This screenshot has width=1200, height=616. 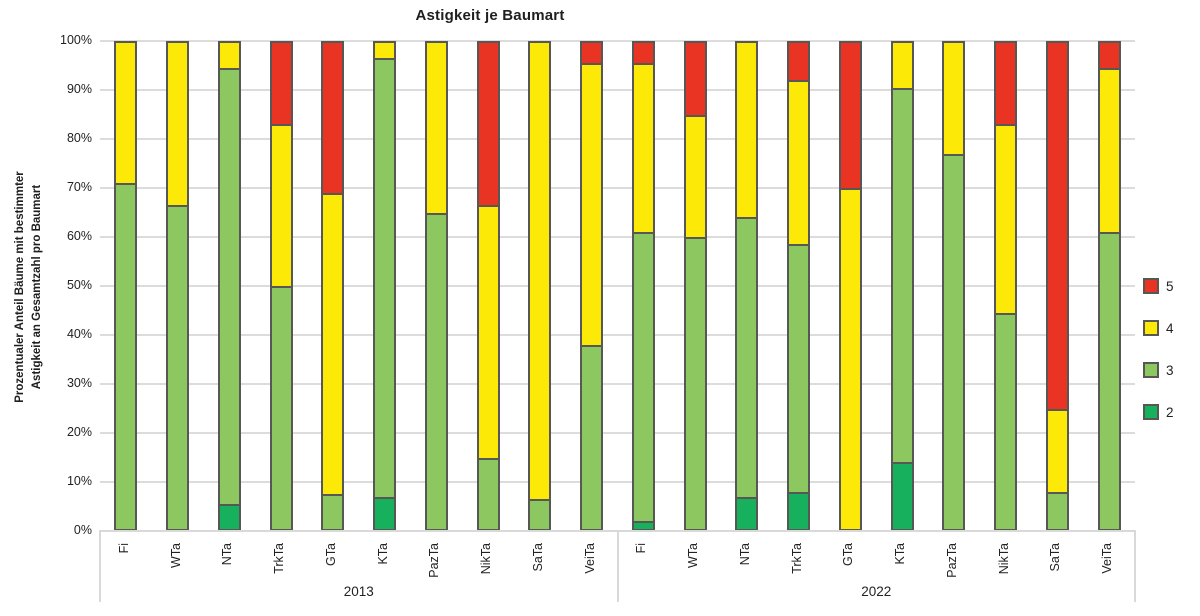 I want to click on y-tick-label: 60%, so click(x=79, y=236).